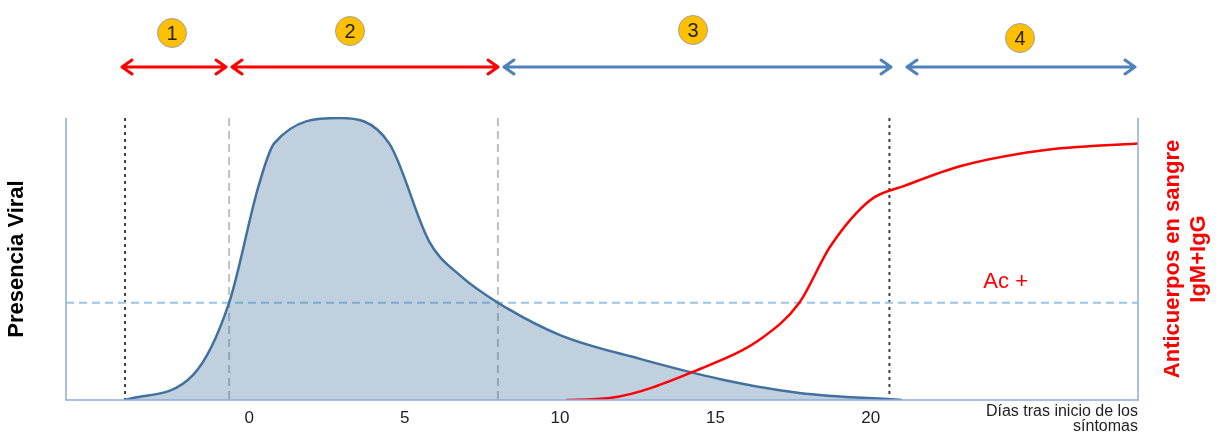  What do you see at coordinates (1185, 259) in the screenshot?
I see `y2-axis-title: Anticuerpos en sangre IgM+IgG` at bounding box center [1185, 259].